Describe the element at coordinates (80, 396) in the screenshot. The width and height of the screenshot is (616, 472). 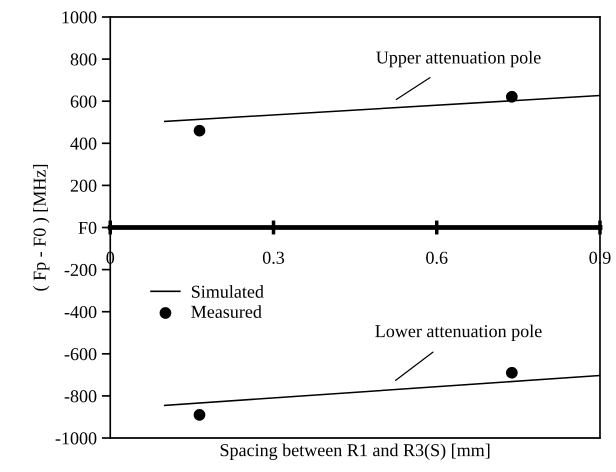
I see `y-tick-label: -800` at that location.